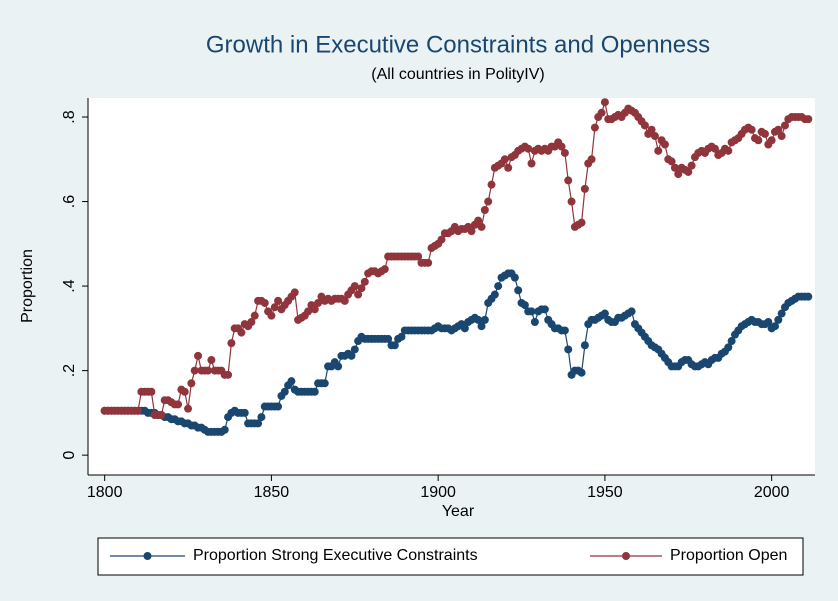  I want to click on x-tick-label: 1950, so click(605, 492).